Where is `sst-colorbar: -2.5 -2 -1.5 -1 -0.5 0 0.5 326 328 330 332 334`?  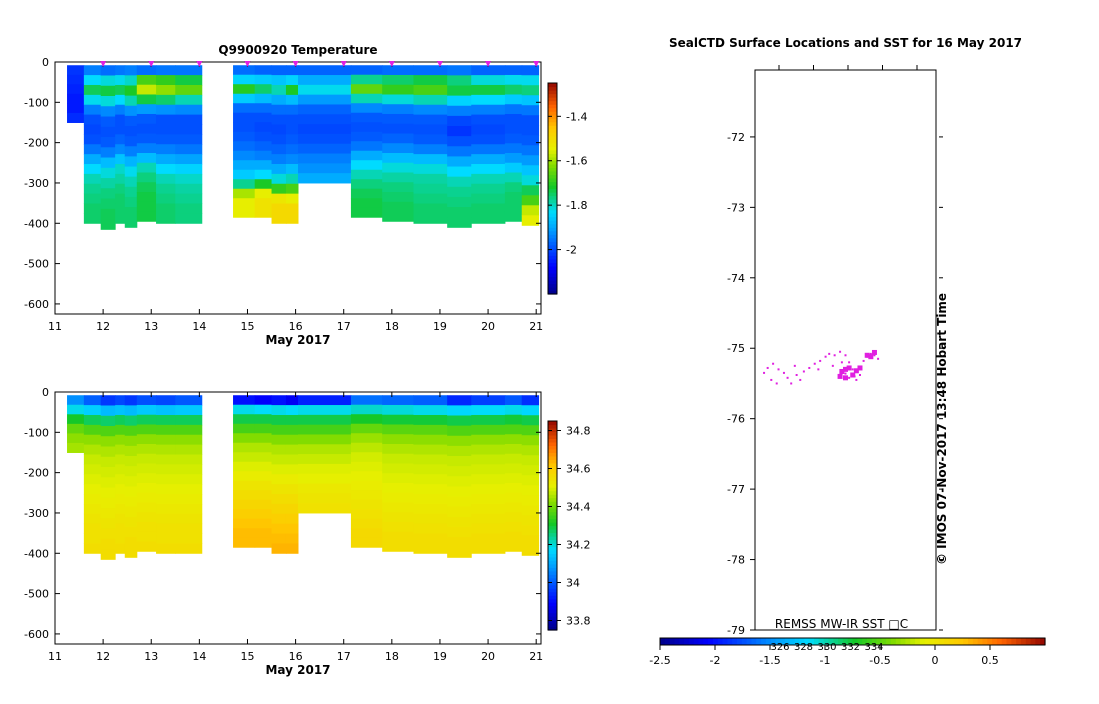 sst-colorbar: -2.5 -2 -1.5 -1 -0.5 0 0.5 326 328 330 332 334 is located at coordinates (847, 652).